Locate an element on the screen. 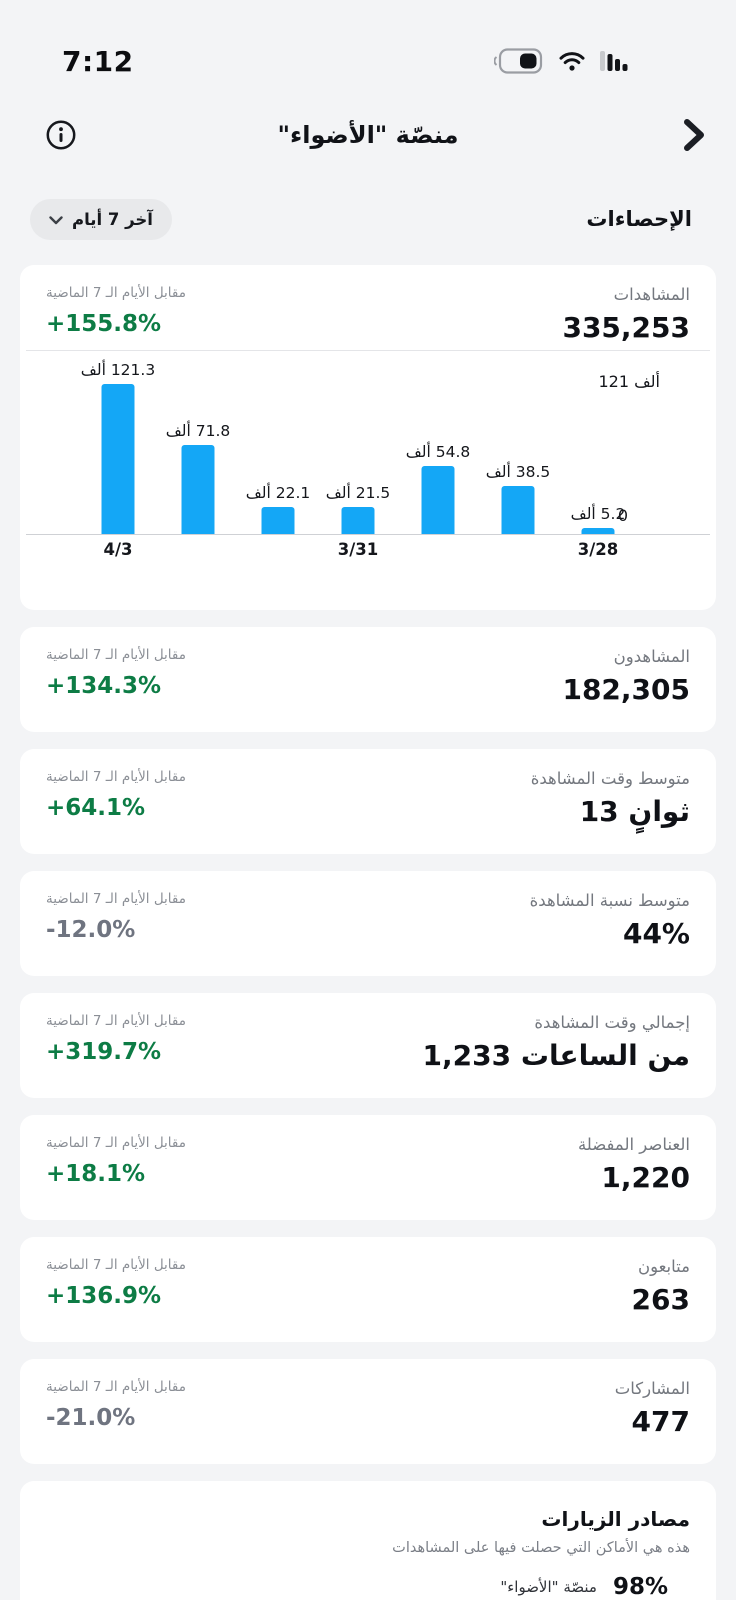  metric-label: المشاهدون is located at coordinates (651, 656).